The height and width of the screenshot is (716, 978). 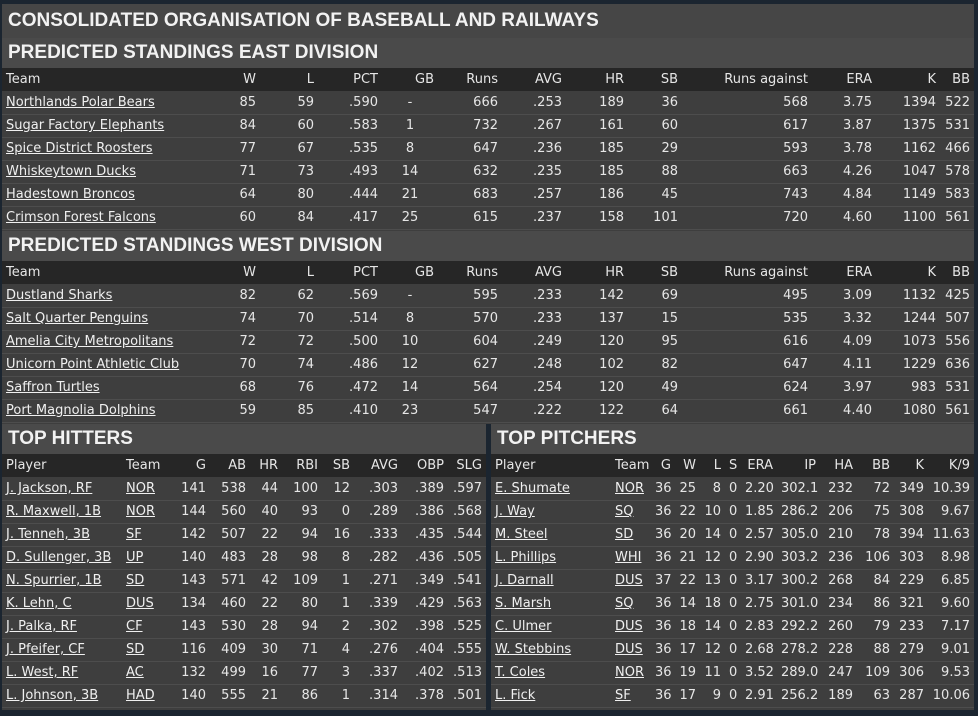 What do you see at coordinates (102, 388) in the screenshot?
I see `team-link: Saffron Turtles` at bounding box center [102, 388].